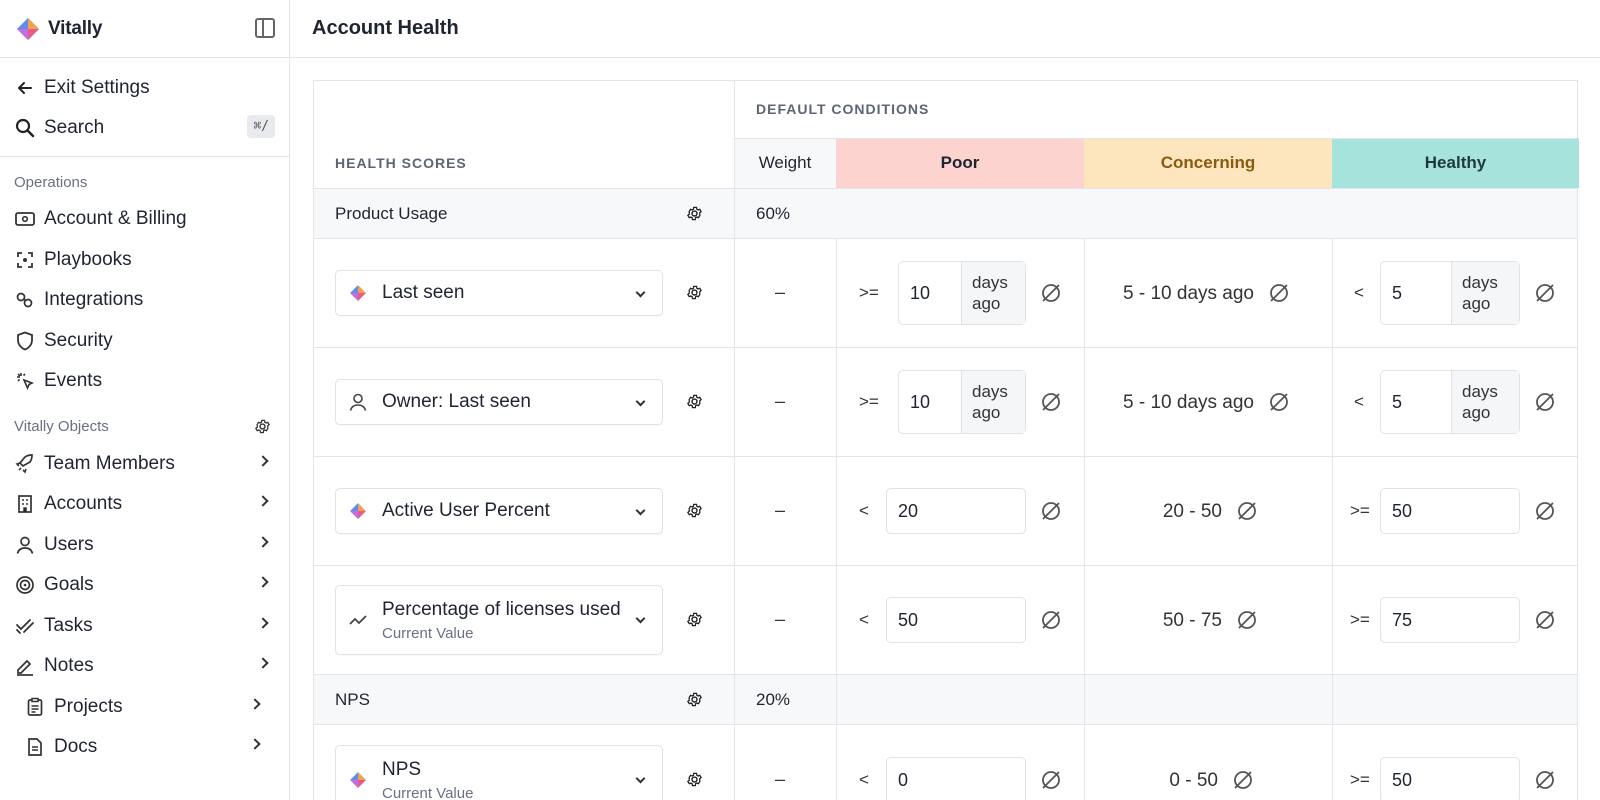 This screenshot has width=1600, height=800. I want to click on sidebar-item-goals: Goals, so click(144, 585).